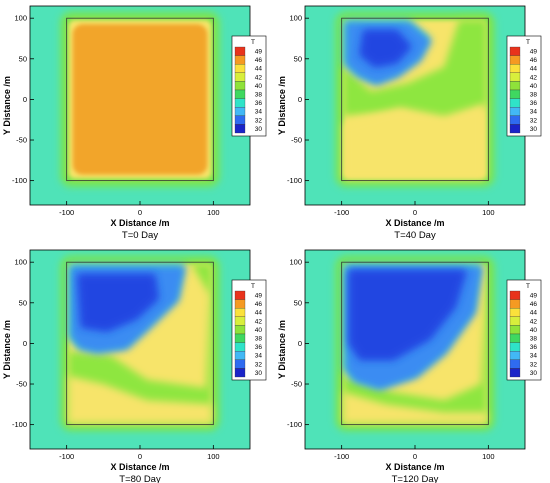 Image resolution: width=550 pixels, height=483 pixels. I want to click on legend-level-label: 42, so click(534, 321).